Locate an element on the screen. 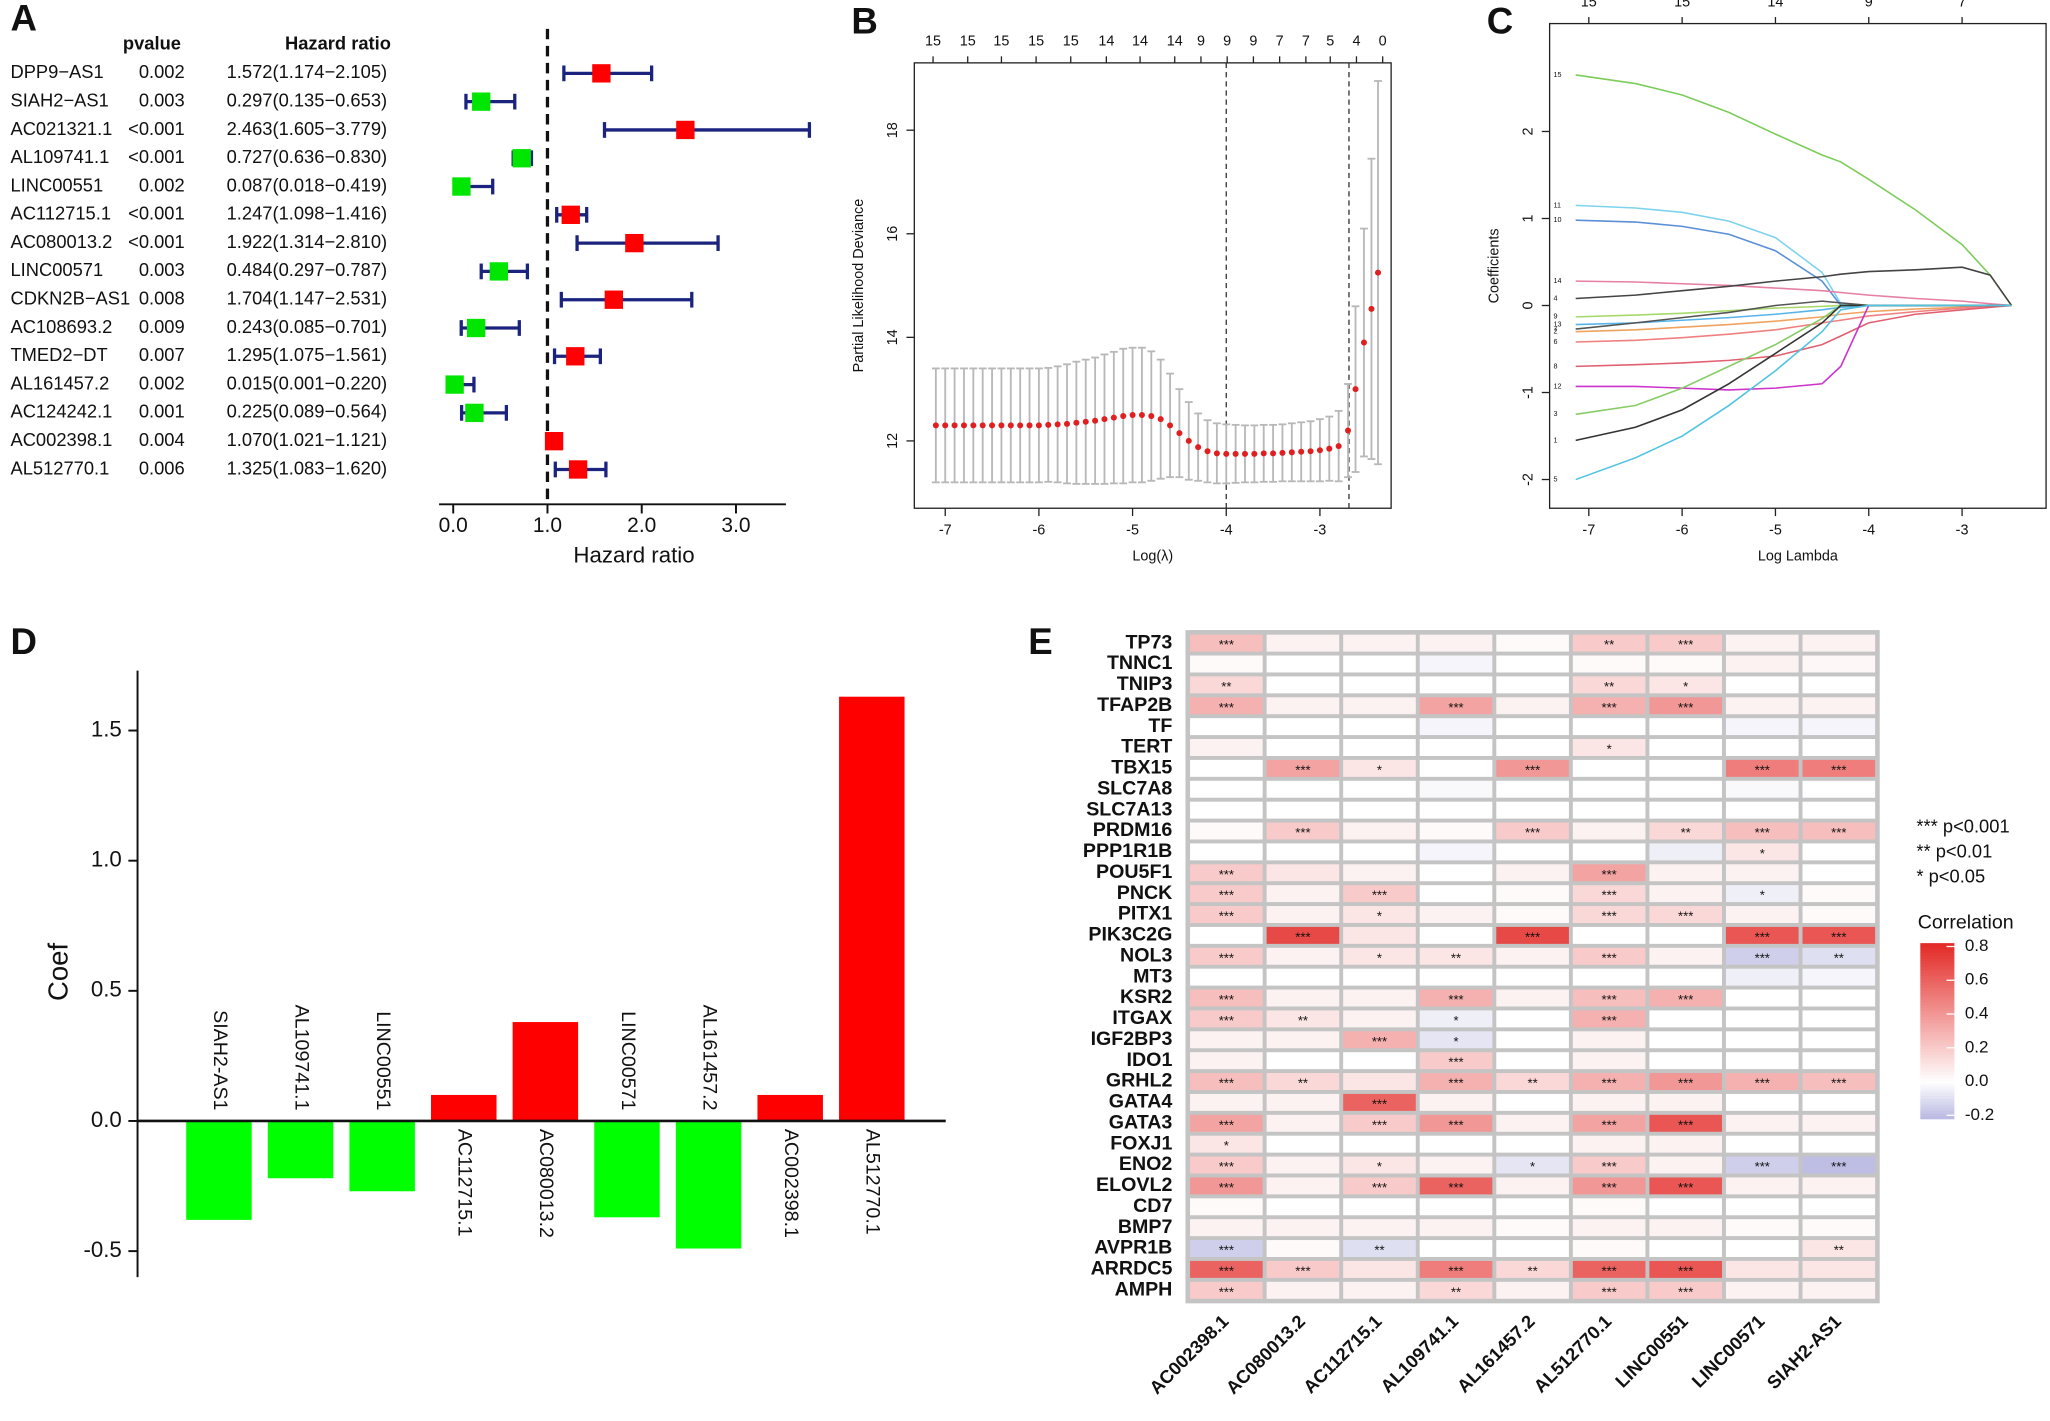 The height and width of the screenshot is (1421, 2050). row-label: SLC7A8 is located at coordinates (1134, 788).